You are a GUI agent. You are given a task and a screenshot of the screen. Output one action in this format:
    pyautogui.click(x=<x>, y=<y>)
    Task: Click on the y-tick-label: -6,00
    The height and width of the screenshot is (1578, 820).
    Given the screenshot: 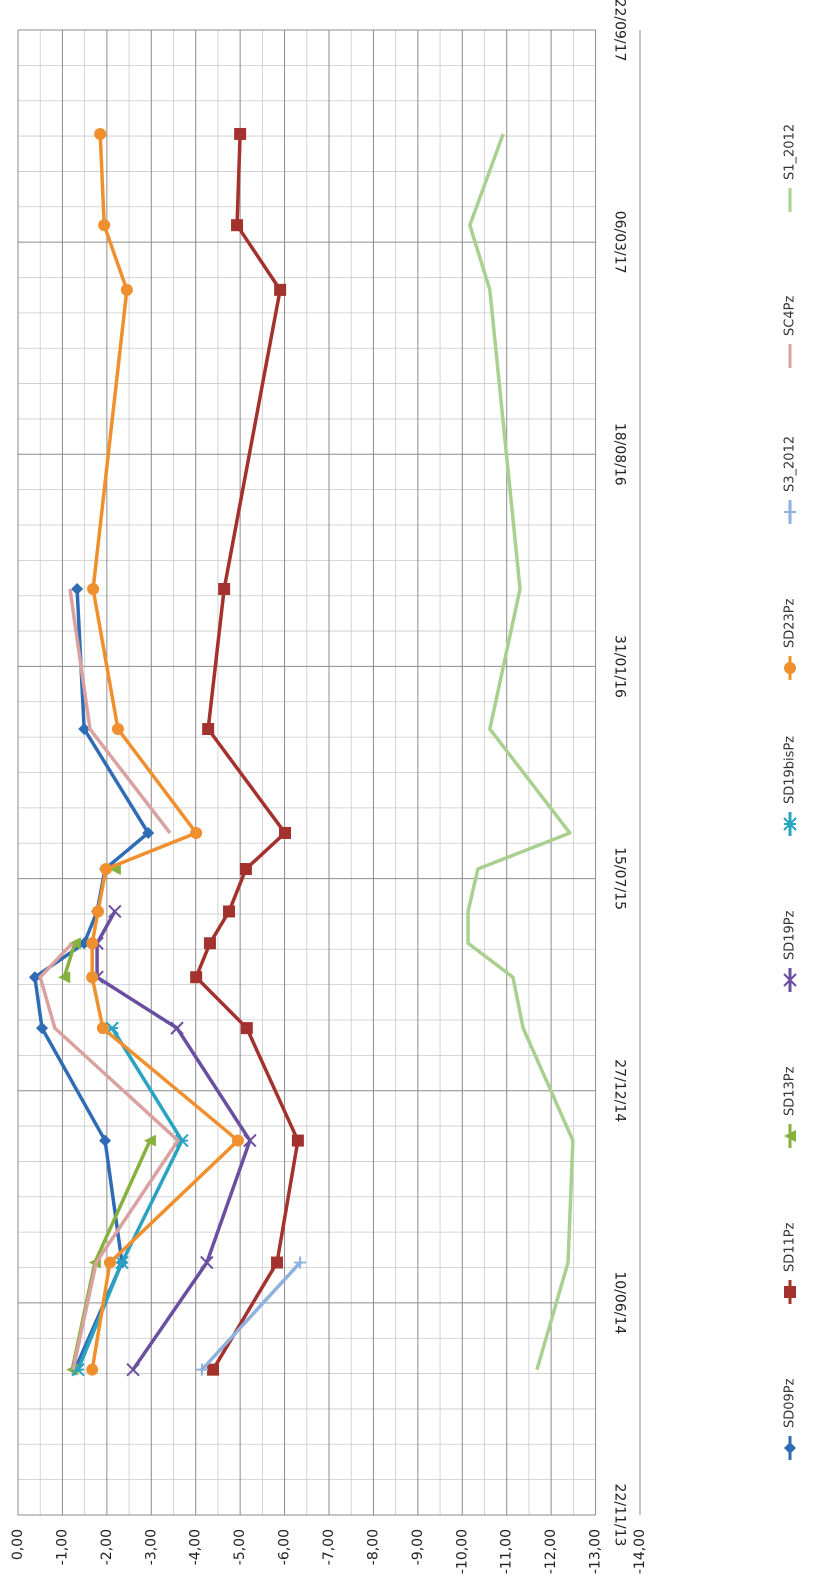 What is the action you would take?
    pyautogui.click(x=285, y=1547)
    